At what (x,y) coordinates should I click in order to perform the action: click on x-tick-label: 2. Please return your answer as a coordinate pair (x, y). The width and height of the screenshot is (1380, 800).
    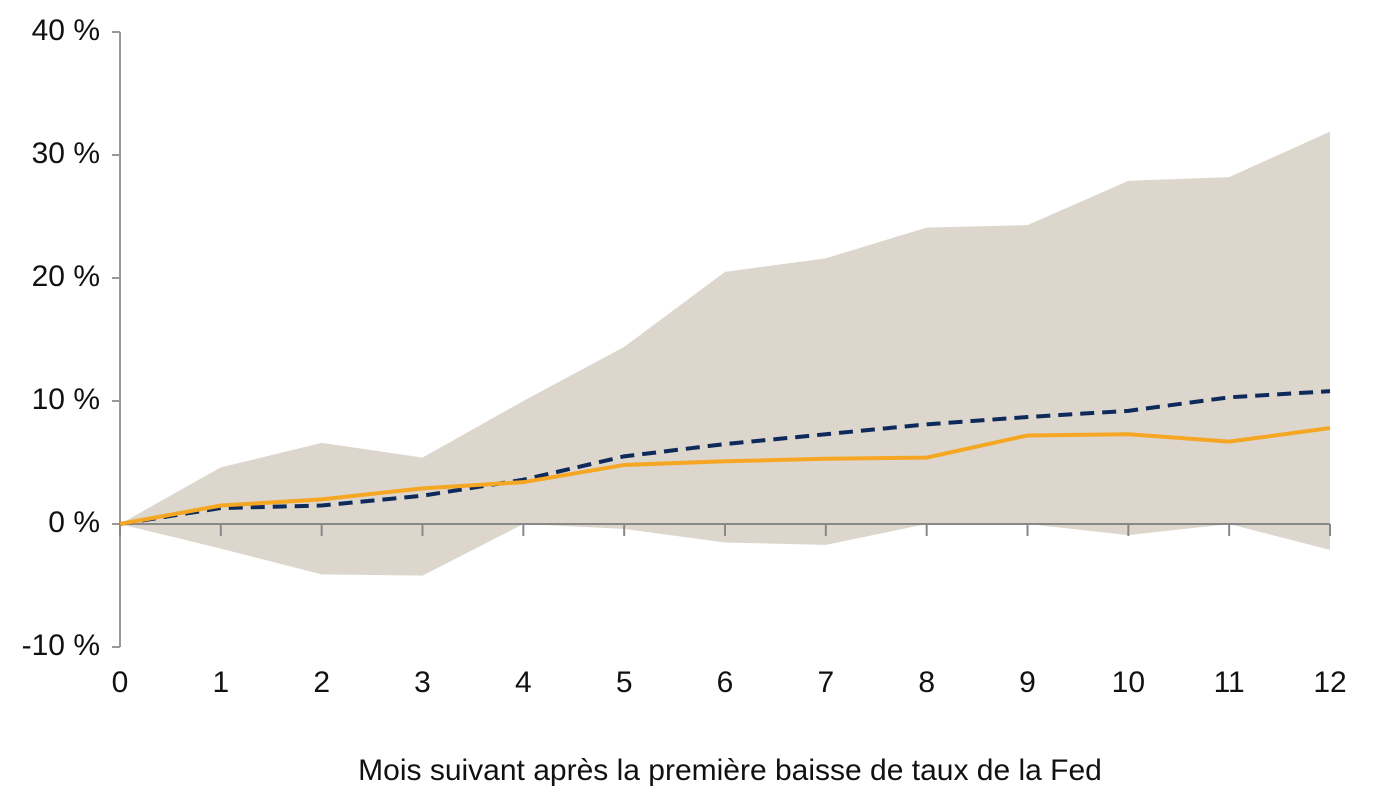
    Looking at the image, I should click on (321, 682).